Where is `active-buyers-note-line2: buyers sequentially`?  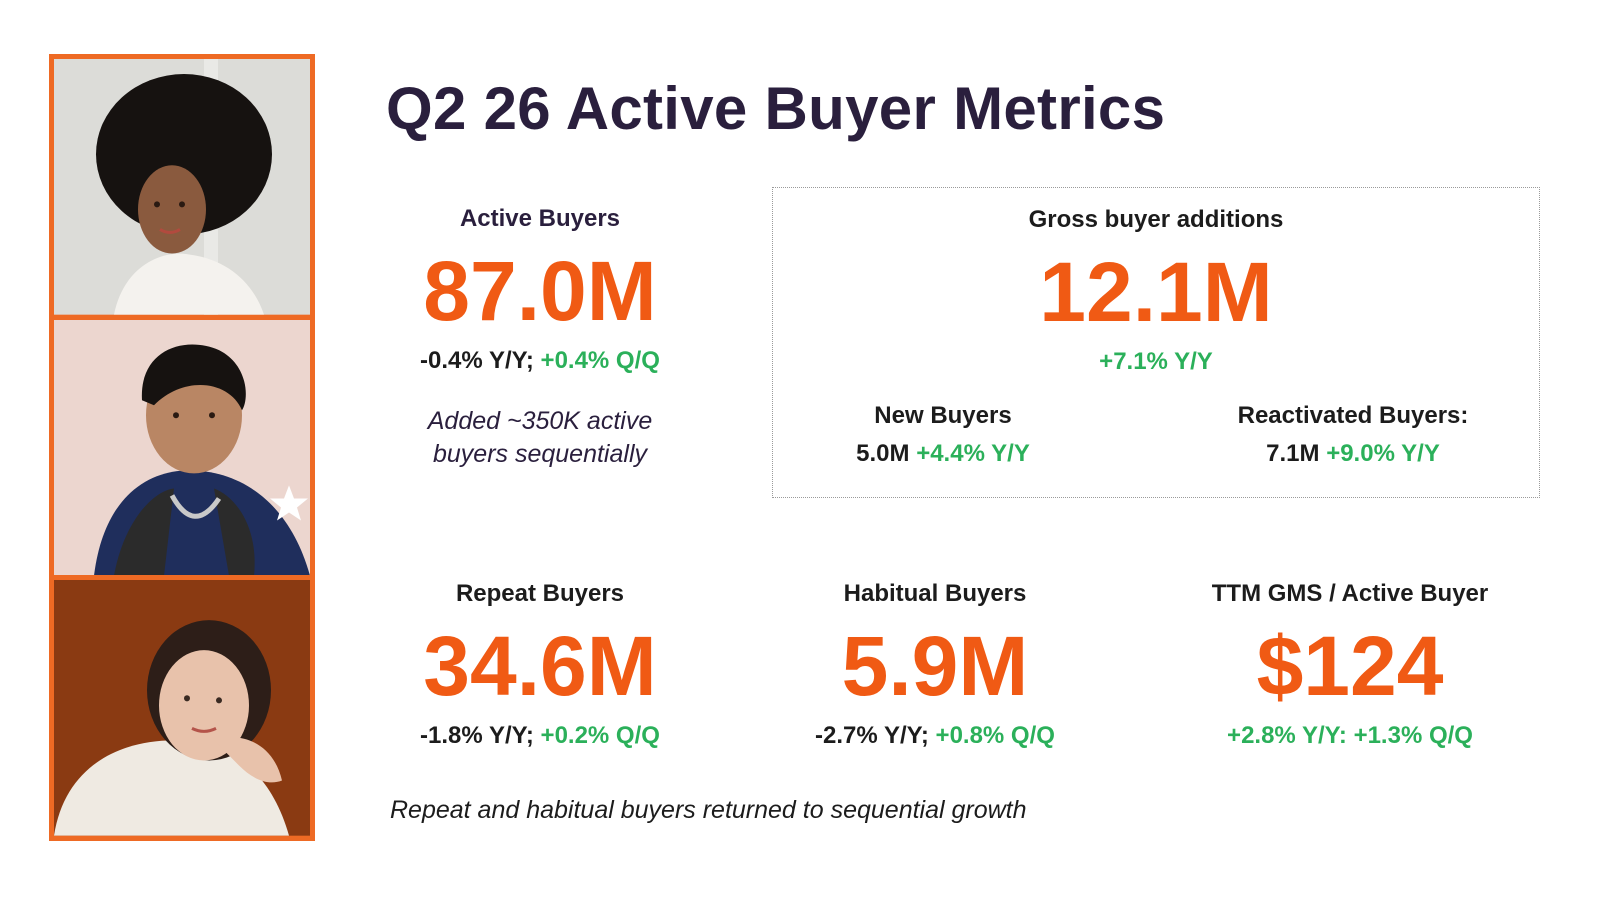 active-buyers-note-line2: buyers sequentially is located at coordinates (539, 454).